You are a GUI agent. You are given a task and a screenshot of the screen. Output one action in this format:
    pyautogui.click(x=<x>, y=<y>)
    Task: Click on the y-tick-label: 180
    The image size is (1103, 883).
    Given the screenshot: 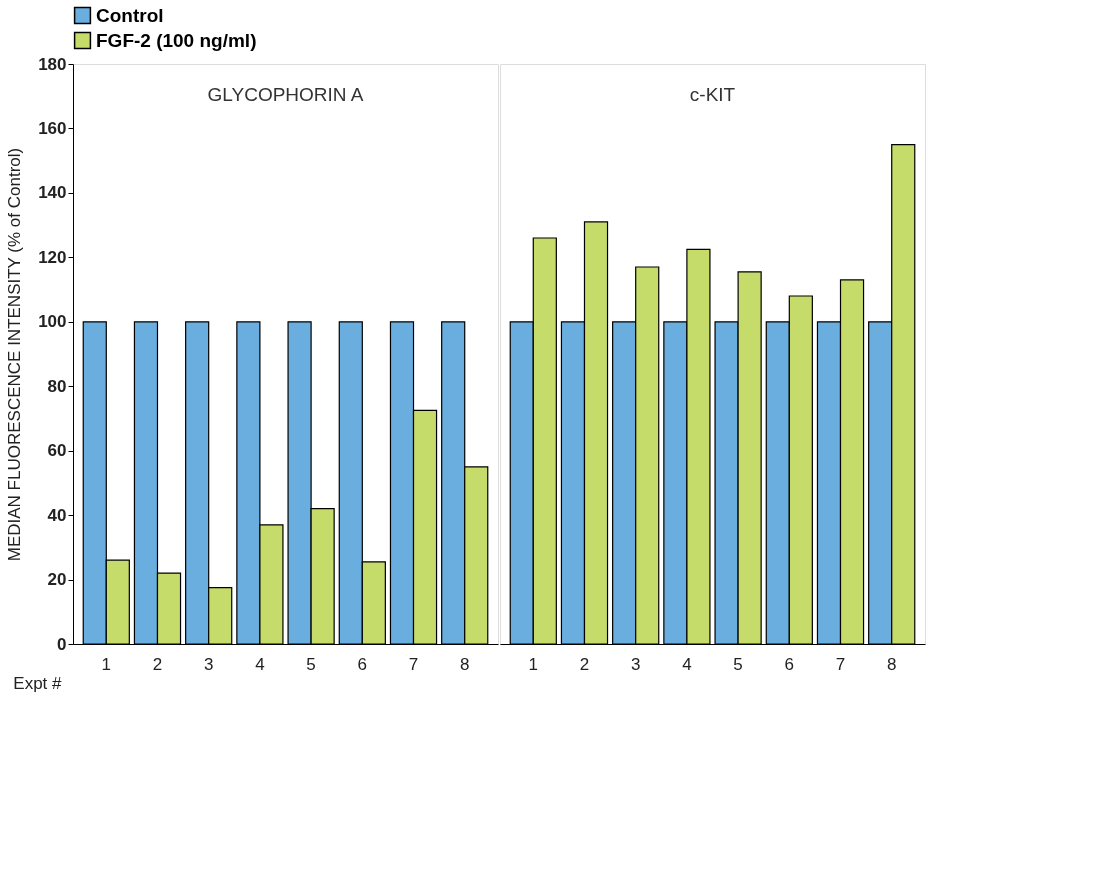 What is the action you would take?
    pyautogui.click(x=52, y=64)
    